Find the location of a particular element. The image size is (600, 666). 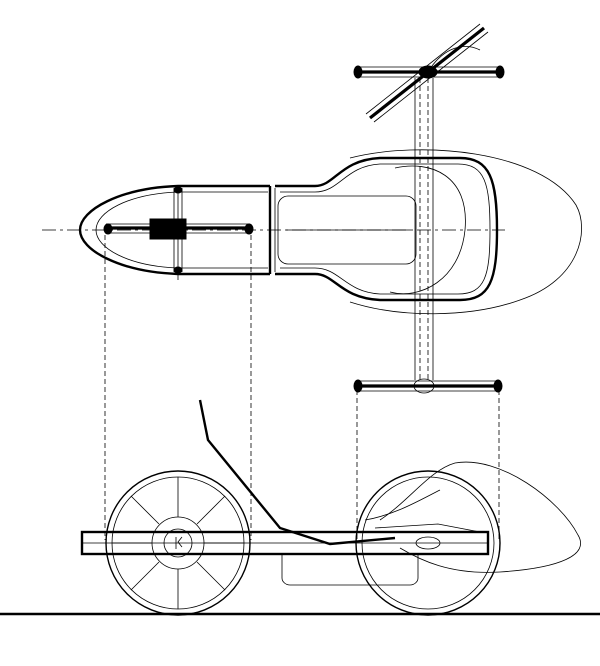

front-frame-top is located at coordinates (177, 230).